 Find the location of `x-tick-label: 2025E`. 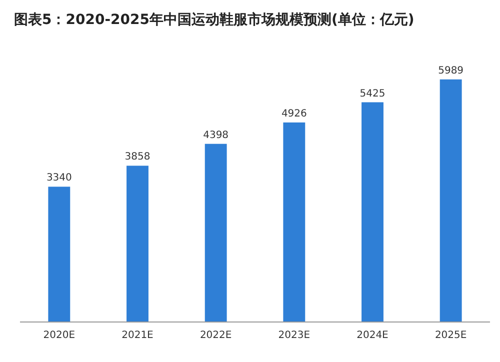

x-tick-label: 2025E is located at coordinates (450, 335).